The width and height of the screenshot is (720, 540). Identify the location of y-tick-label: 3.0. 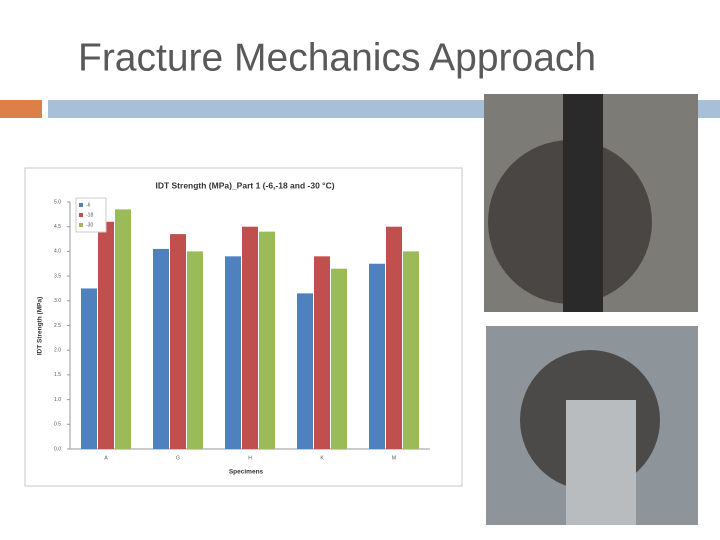
(57, 301).